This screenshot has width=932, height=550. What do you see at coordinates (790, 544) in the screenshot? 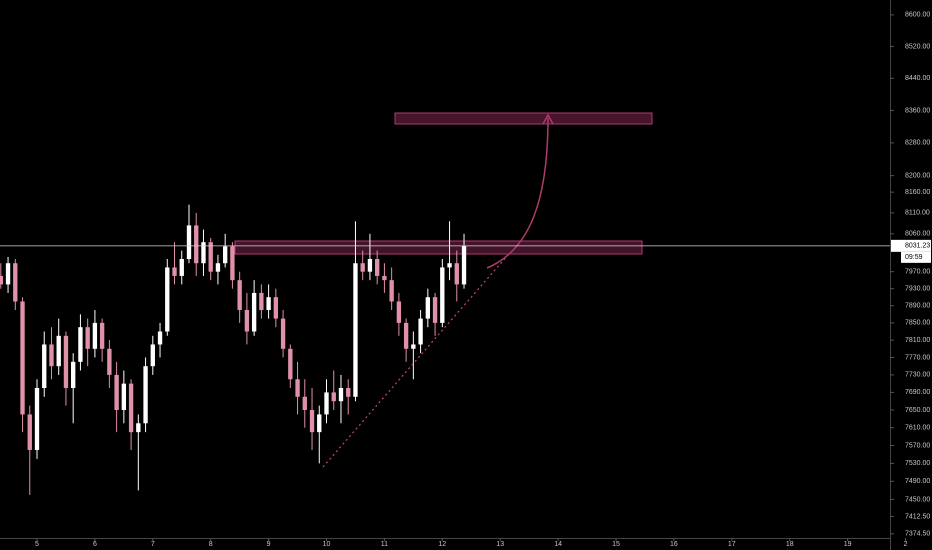
I see `x-tick-label: 18` at bounding box center [790, 544].